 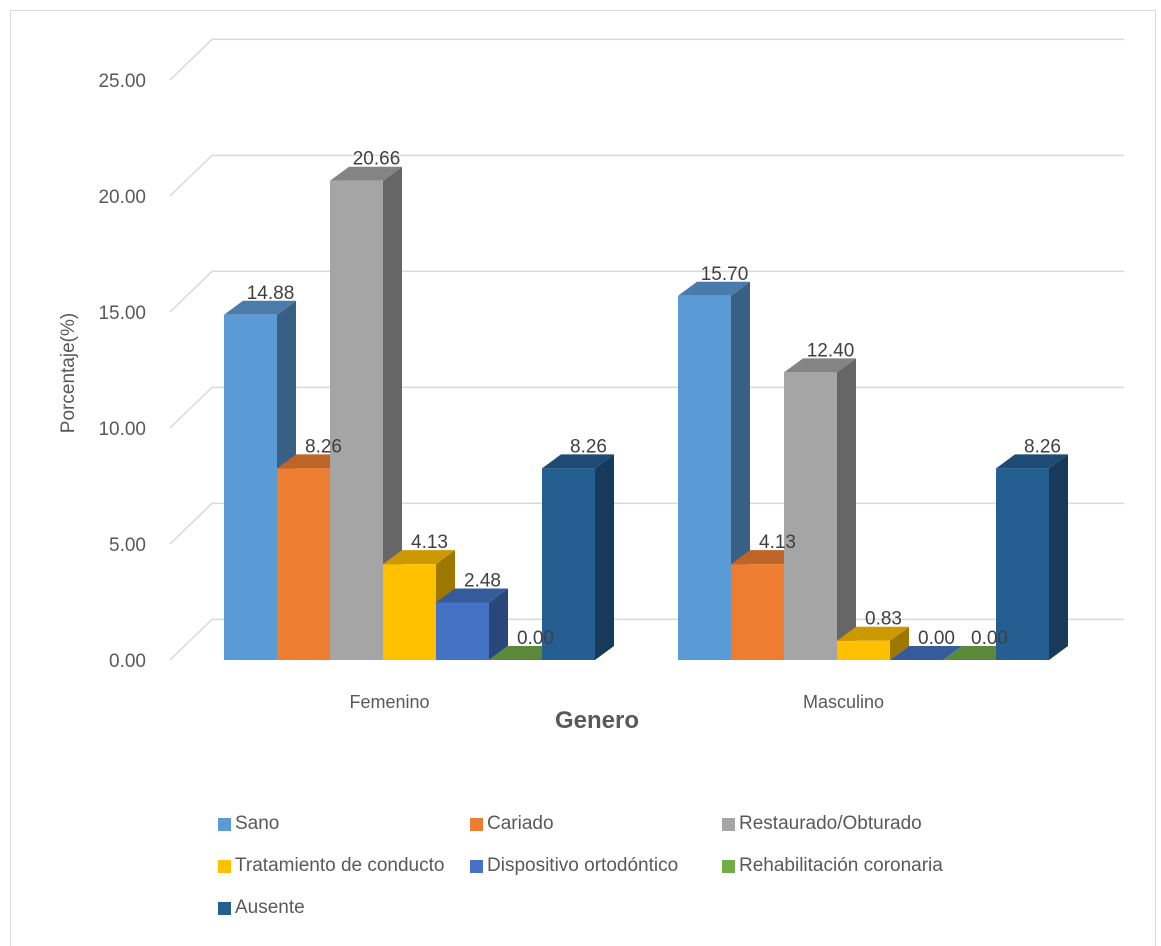 I want to click on legend-item: Cariado, so click(x=512, y=824).